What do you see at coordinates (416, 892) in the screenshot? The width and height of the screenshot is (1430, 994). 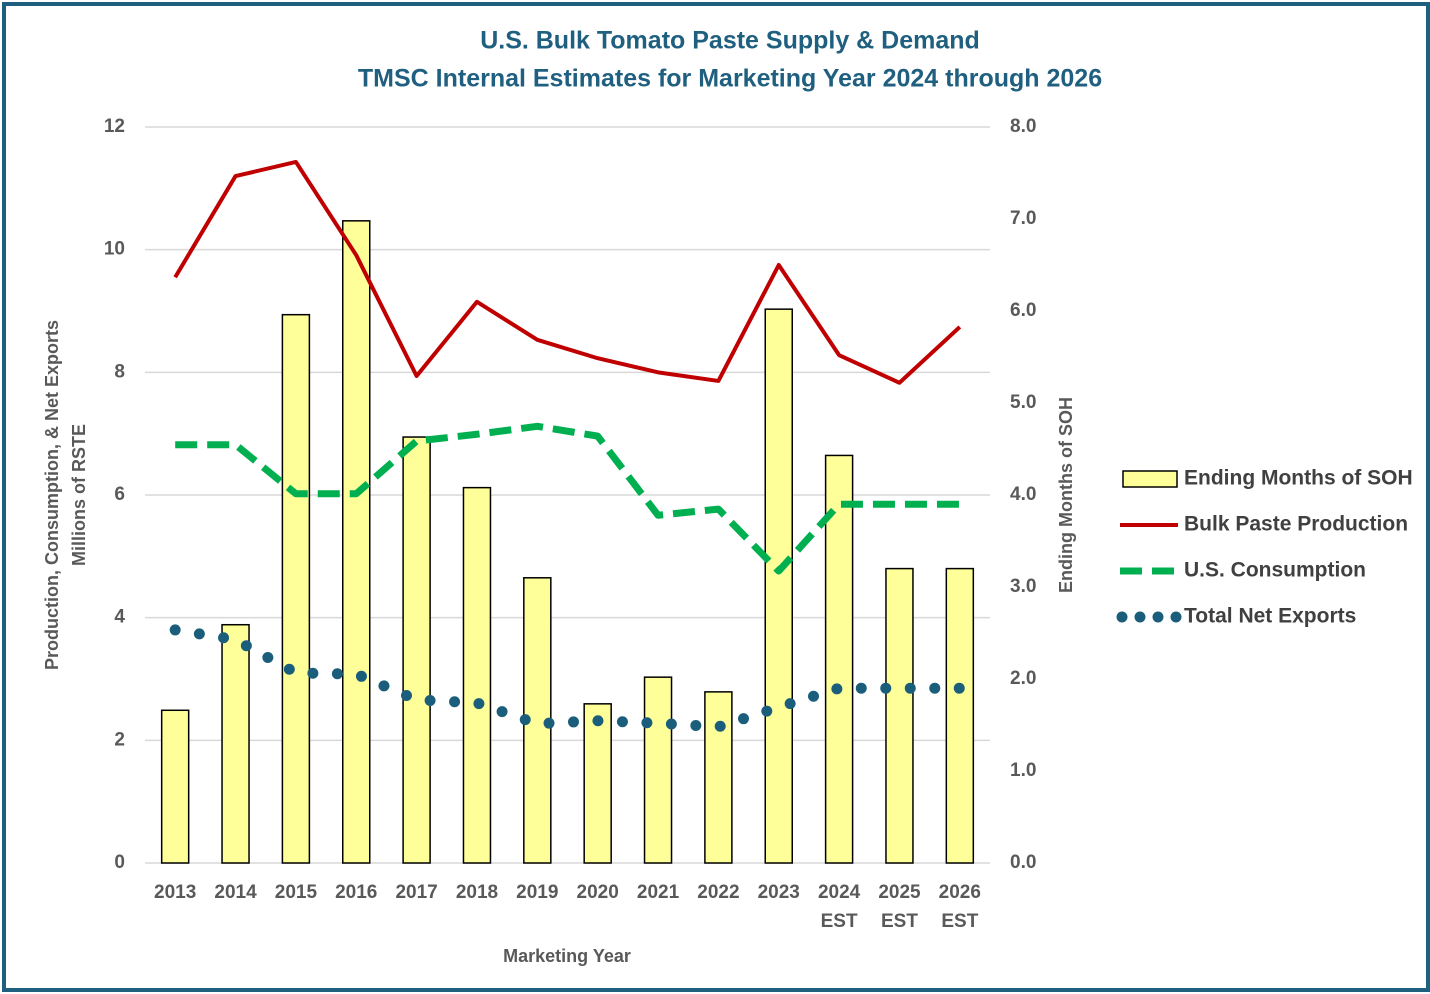 I see `x-tick-label: 2017` at bounding box center [416, 892].